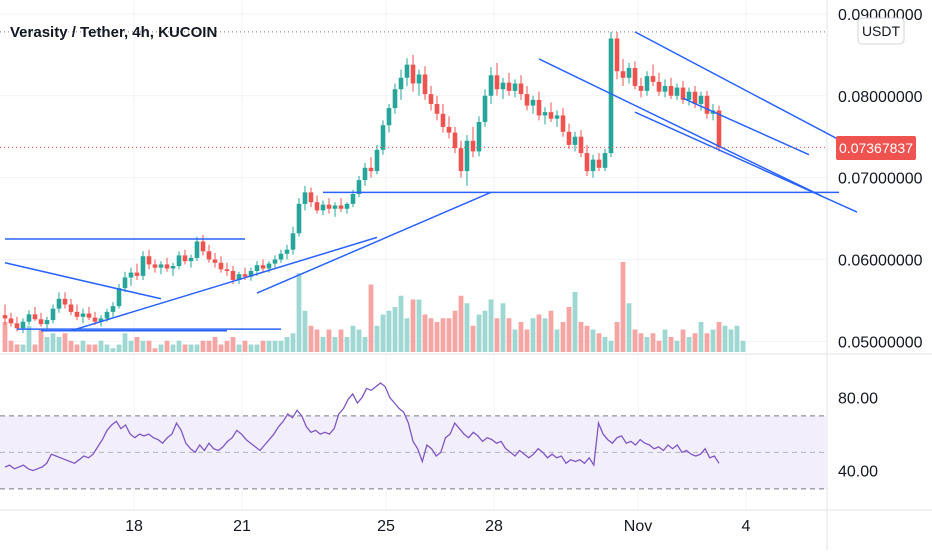 This screenshot has width=932, height=555. I want to click on last-price-tag: 0.07367837, so click(876, 148).